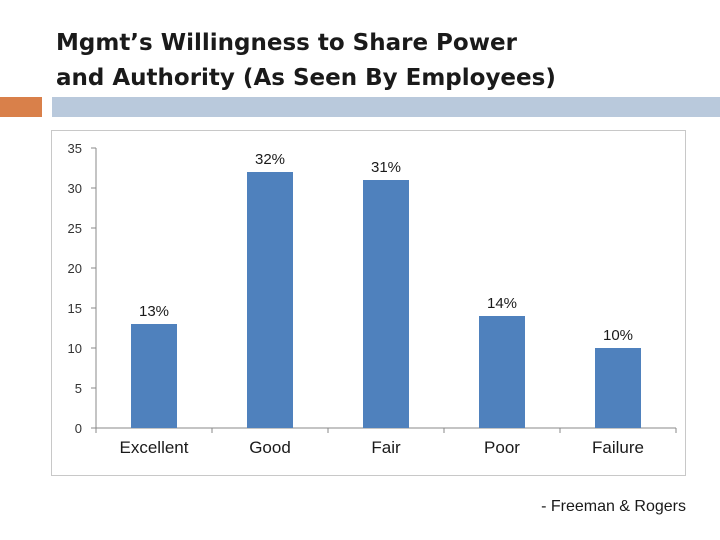 This screenshot has width=720, height=540. I want to click on title-line-2: and Authority (As Seen By Employees), so click(306, 78).